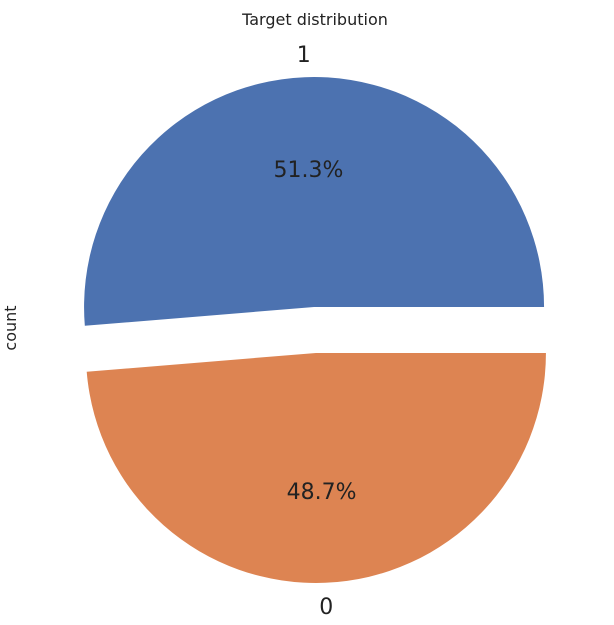 The height and width of the screenshot is (625, 614). What do you see at coordinates (304, 55) in the screenshot?
I see `slice-label-1: 1` at bounding box center [304, 55].